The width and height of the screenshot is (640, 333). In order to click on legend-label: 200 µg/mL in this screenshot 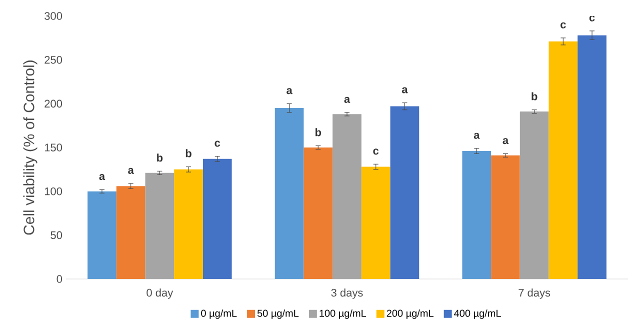, I will do `click(410, 314)`.